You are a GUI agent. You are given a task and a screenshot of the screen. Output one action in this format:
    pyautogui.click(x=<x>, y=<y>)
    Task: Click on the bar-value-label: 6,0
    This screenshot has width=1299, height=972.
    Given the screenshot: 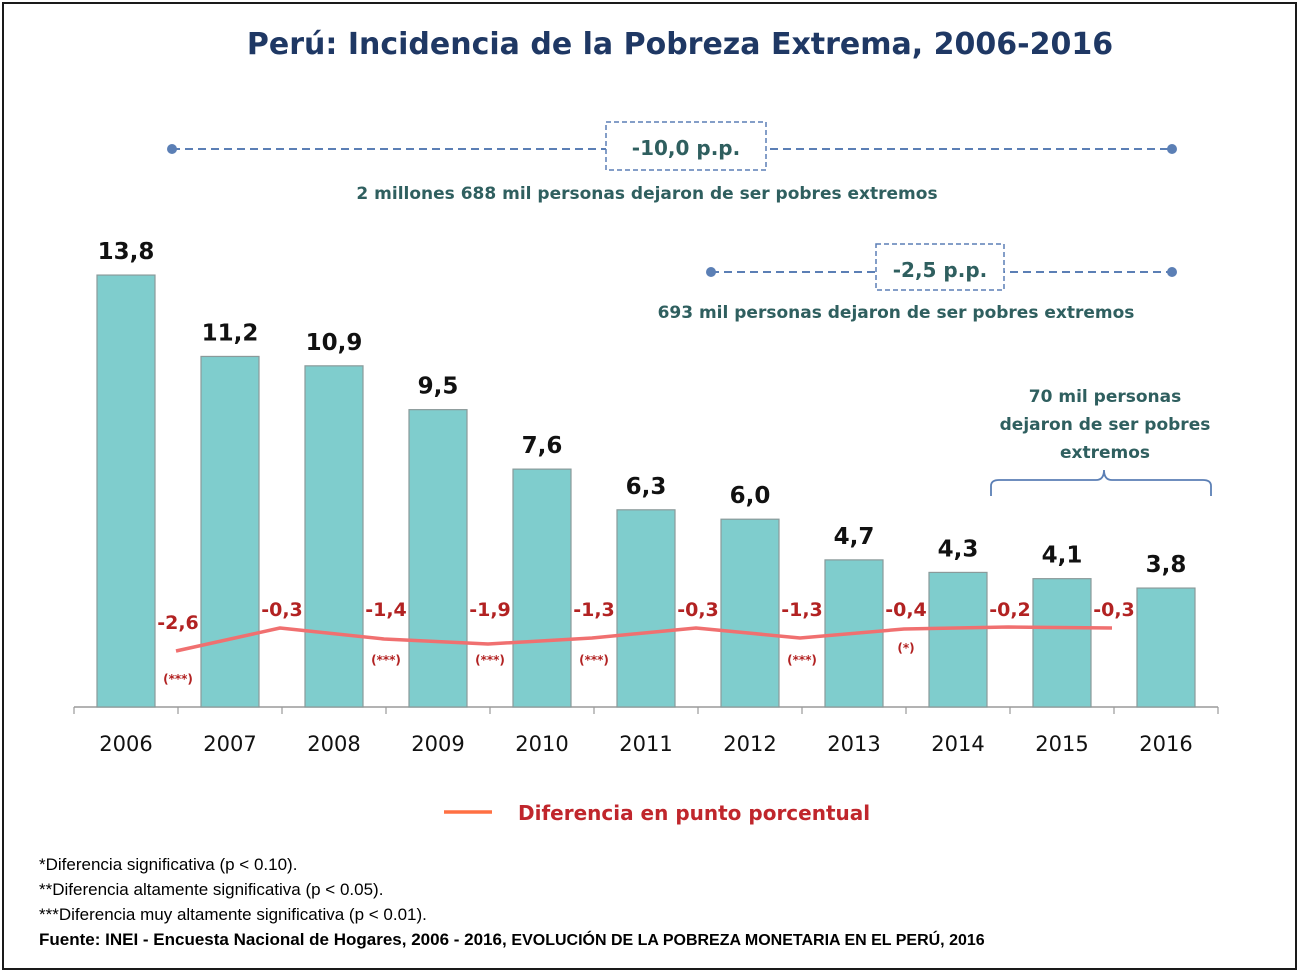 What is the action you would take?
    pyautogui.click(x=750, y=496)
    